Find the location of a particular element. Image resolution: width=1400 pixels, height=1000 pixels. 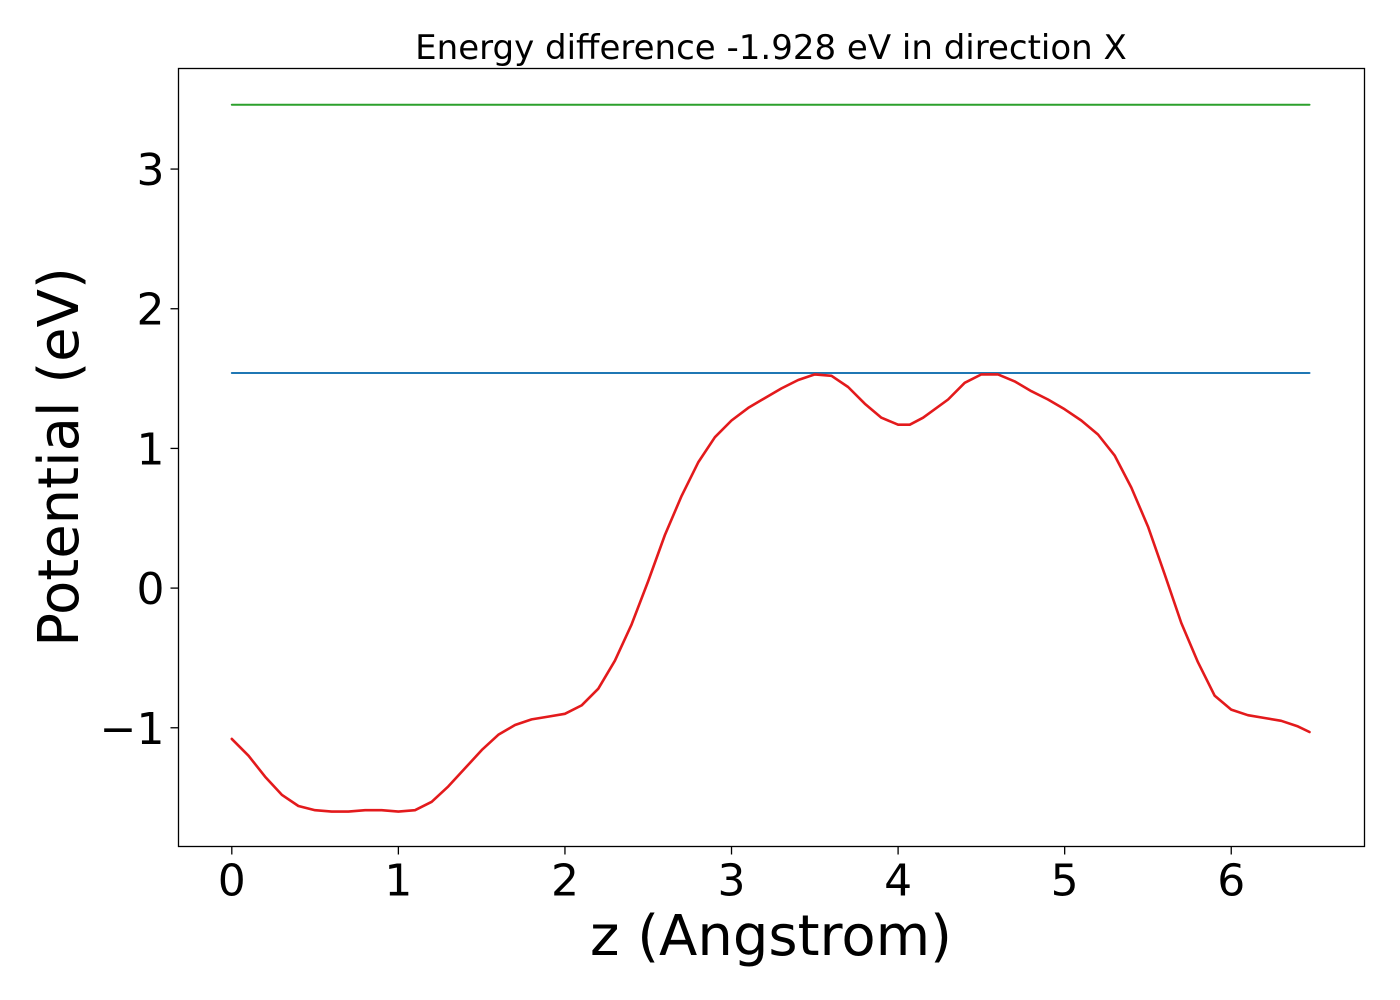

x-tick-label: 3 is located at coordinates (732, 881).